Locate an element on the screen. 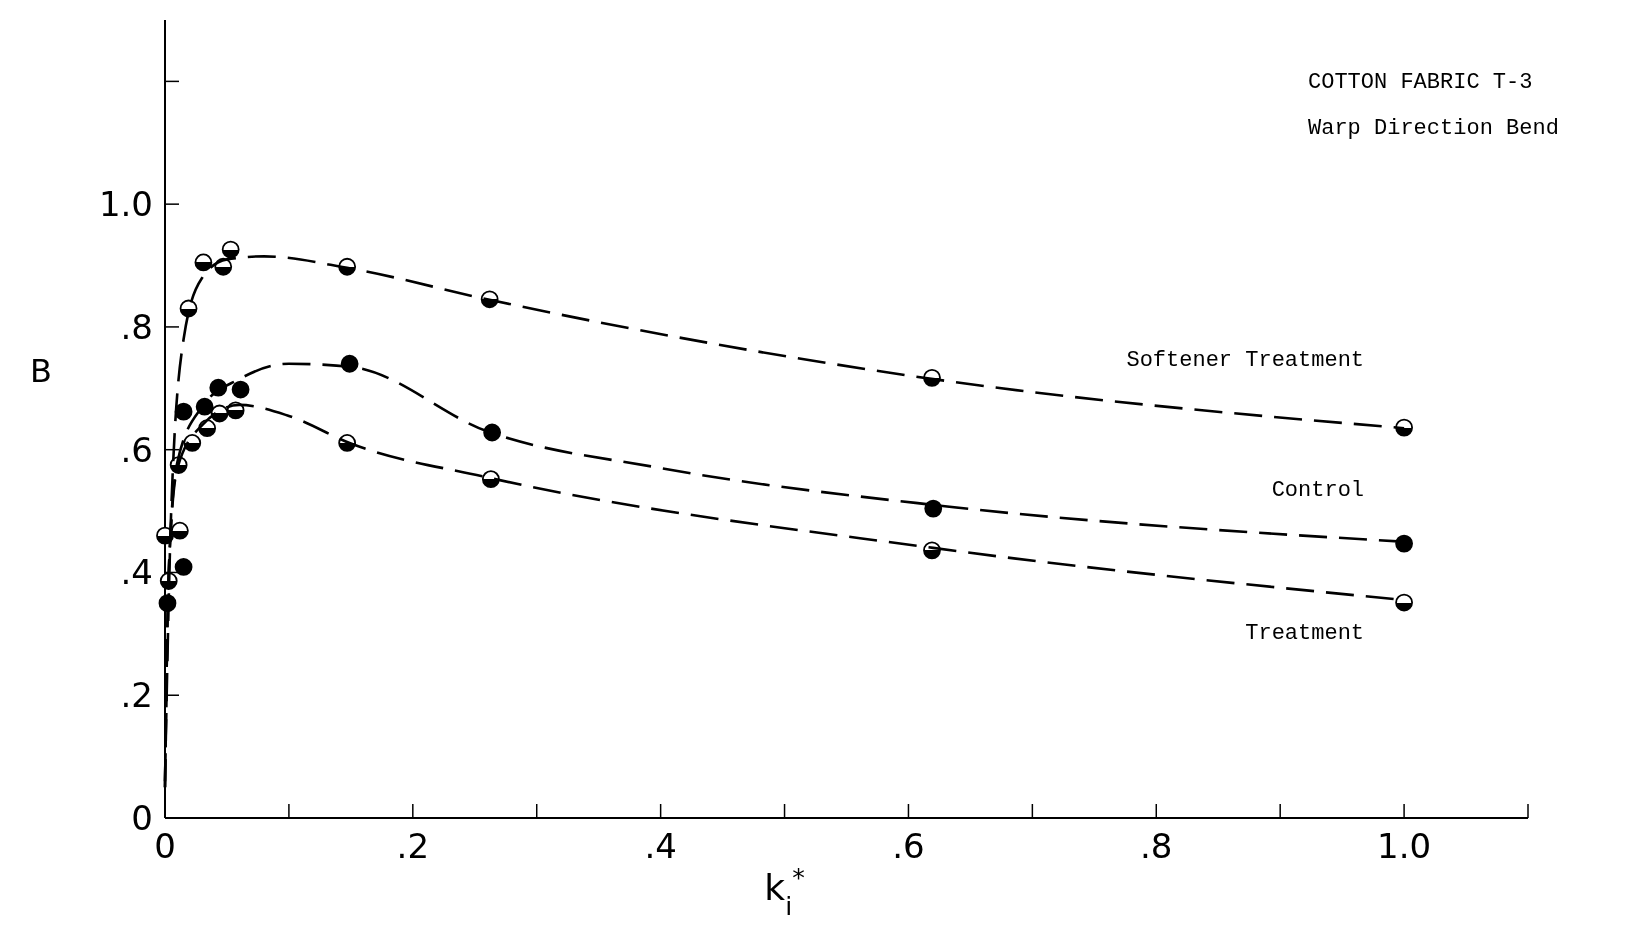 Image resolution: width=1633 pixels, height=937 pixels. x-tick-label: 1.0 is located at coordinates (1404, 846).